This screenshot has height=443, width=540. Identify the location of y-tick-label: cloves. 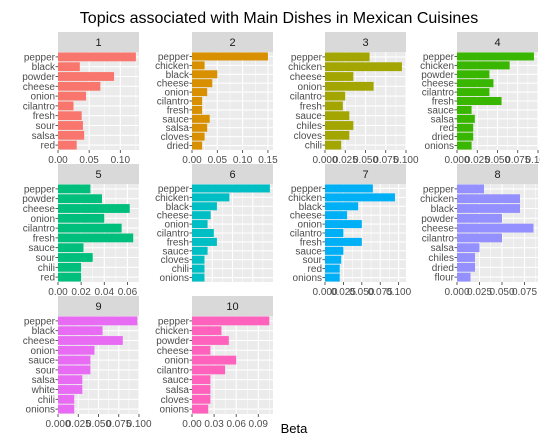
(175, 400).